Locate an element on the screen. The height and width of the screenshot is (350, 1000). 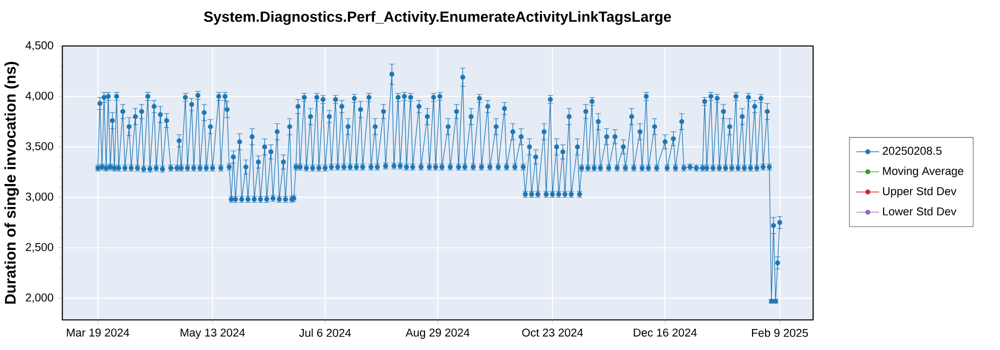
y-tick-label: 4,000 is located at coordinates (40, 97).